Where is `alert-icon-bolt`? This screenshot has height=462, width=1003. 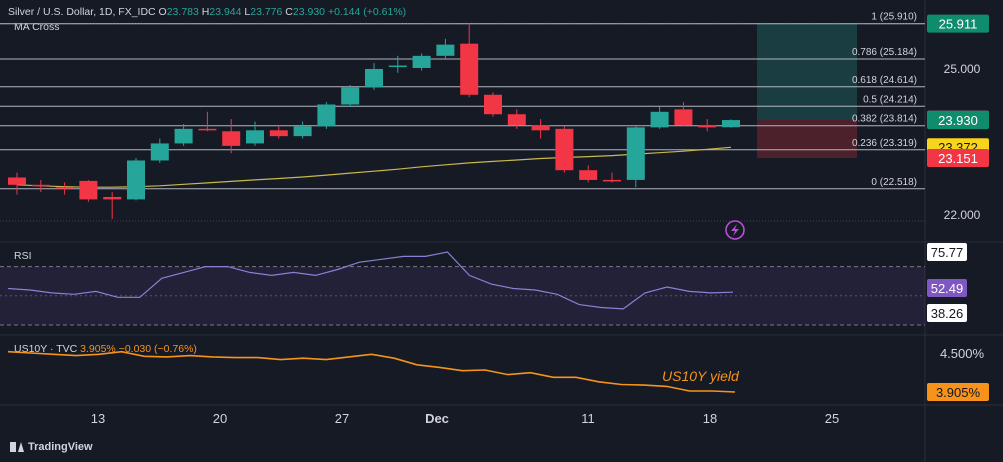 alert-icon-bolt is located at coordinates (735, 230).